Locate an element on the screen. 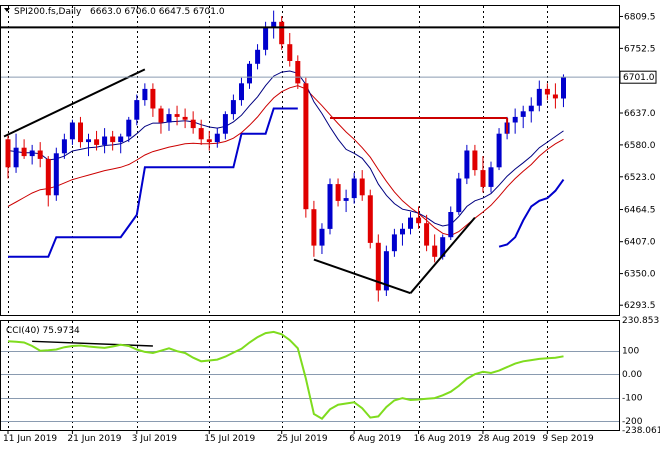 Image resolution: width=660 pixels, height=450 pixels. time-tick-label-0: 11 Jun 2019 is located at coordinates (30, 439).